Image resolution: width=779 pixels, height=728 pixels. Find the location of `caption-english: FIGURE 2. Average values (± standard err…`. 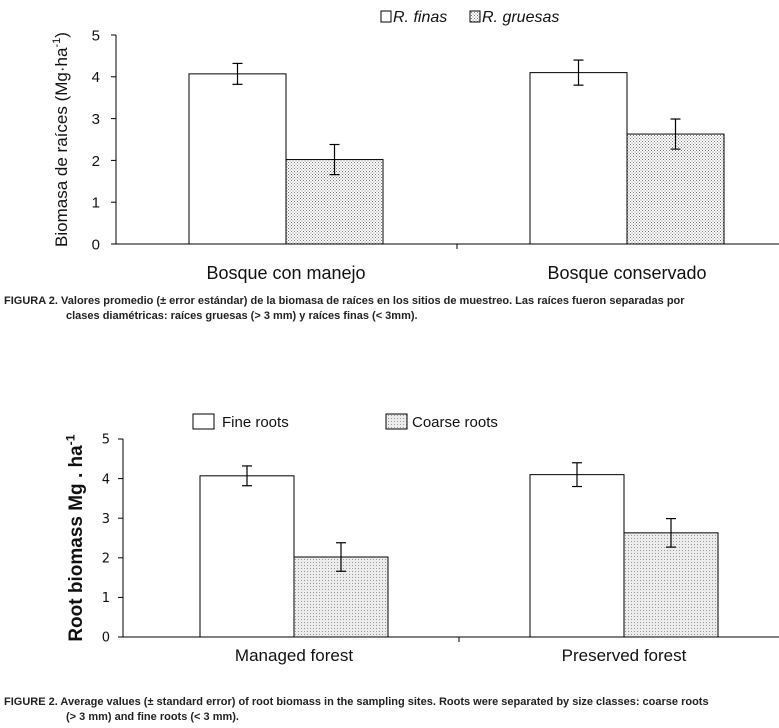

caption-english: FIGURE 2. Average values (± standard err… is located at coordinates (390, 710).